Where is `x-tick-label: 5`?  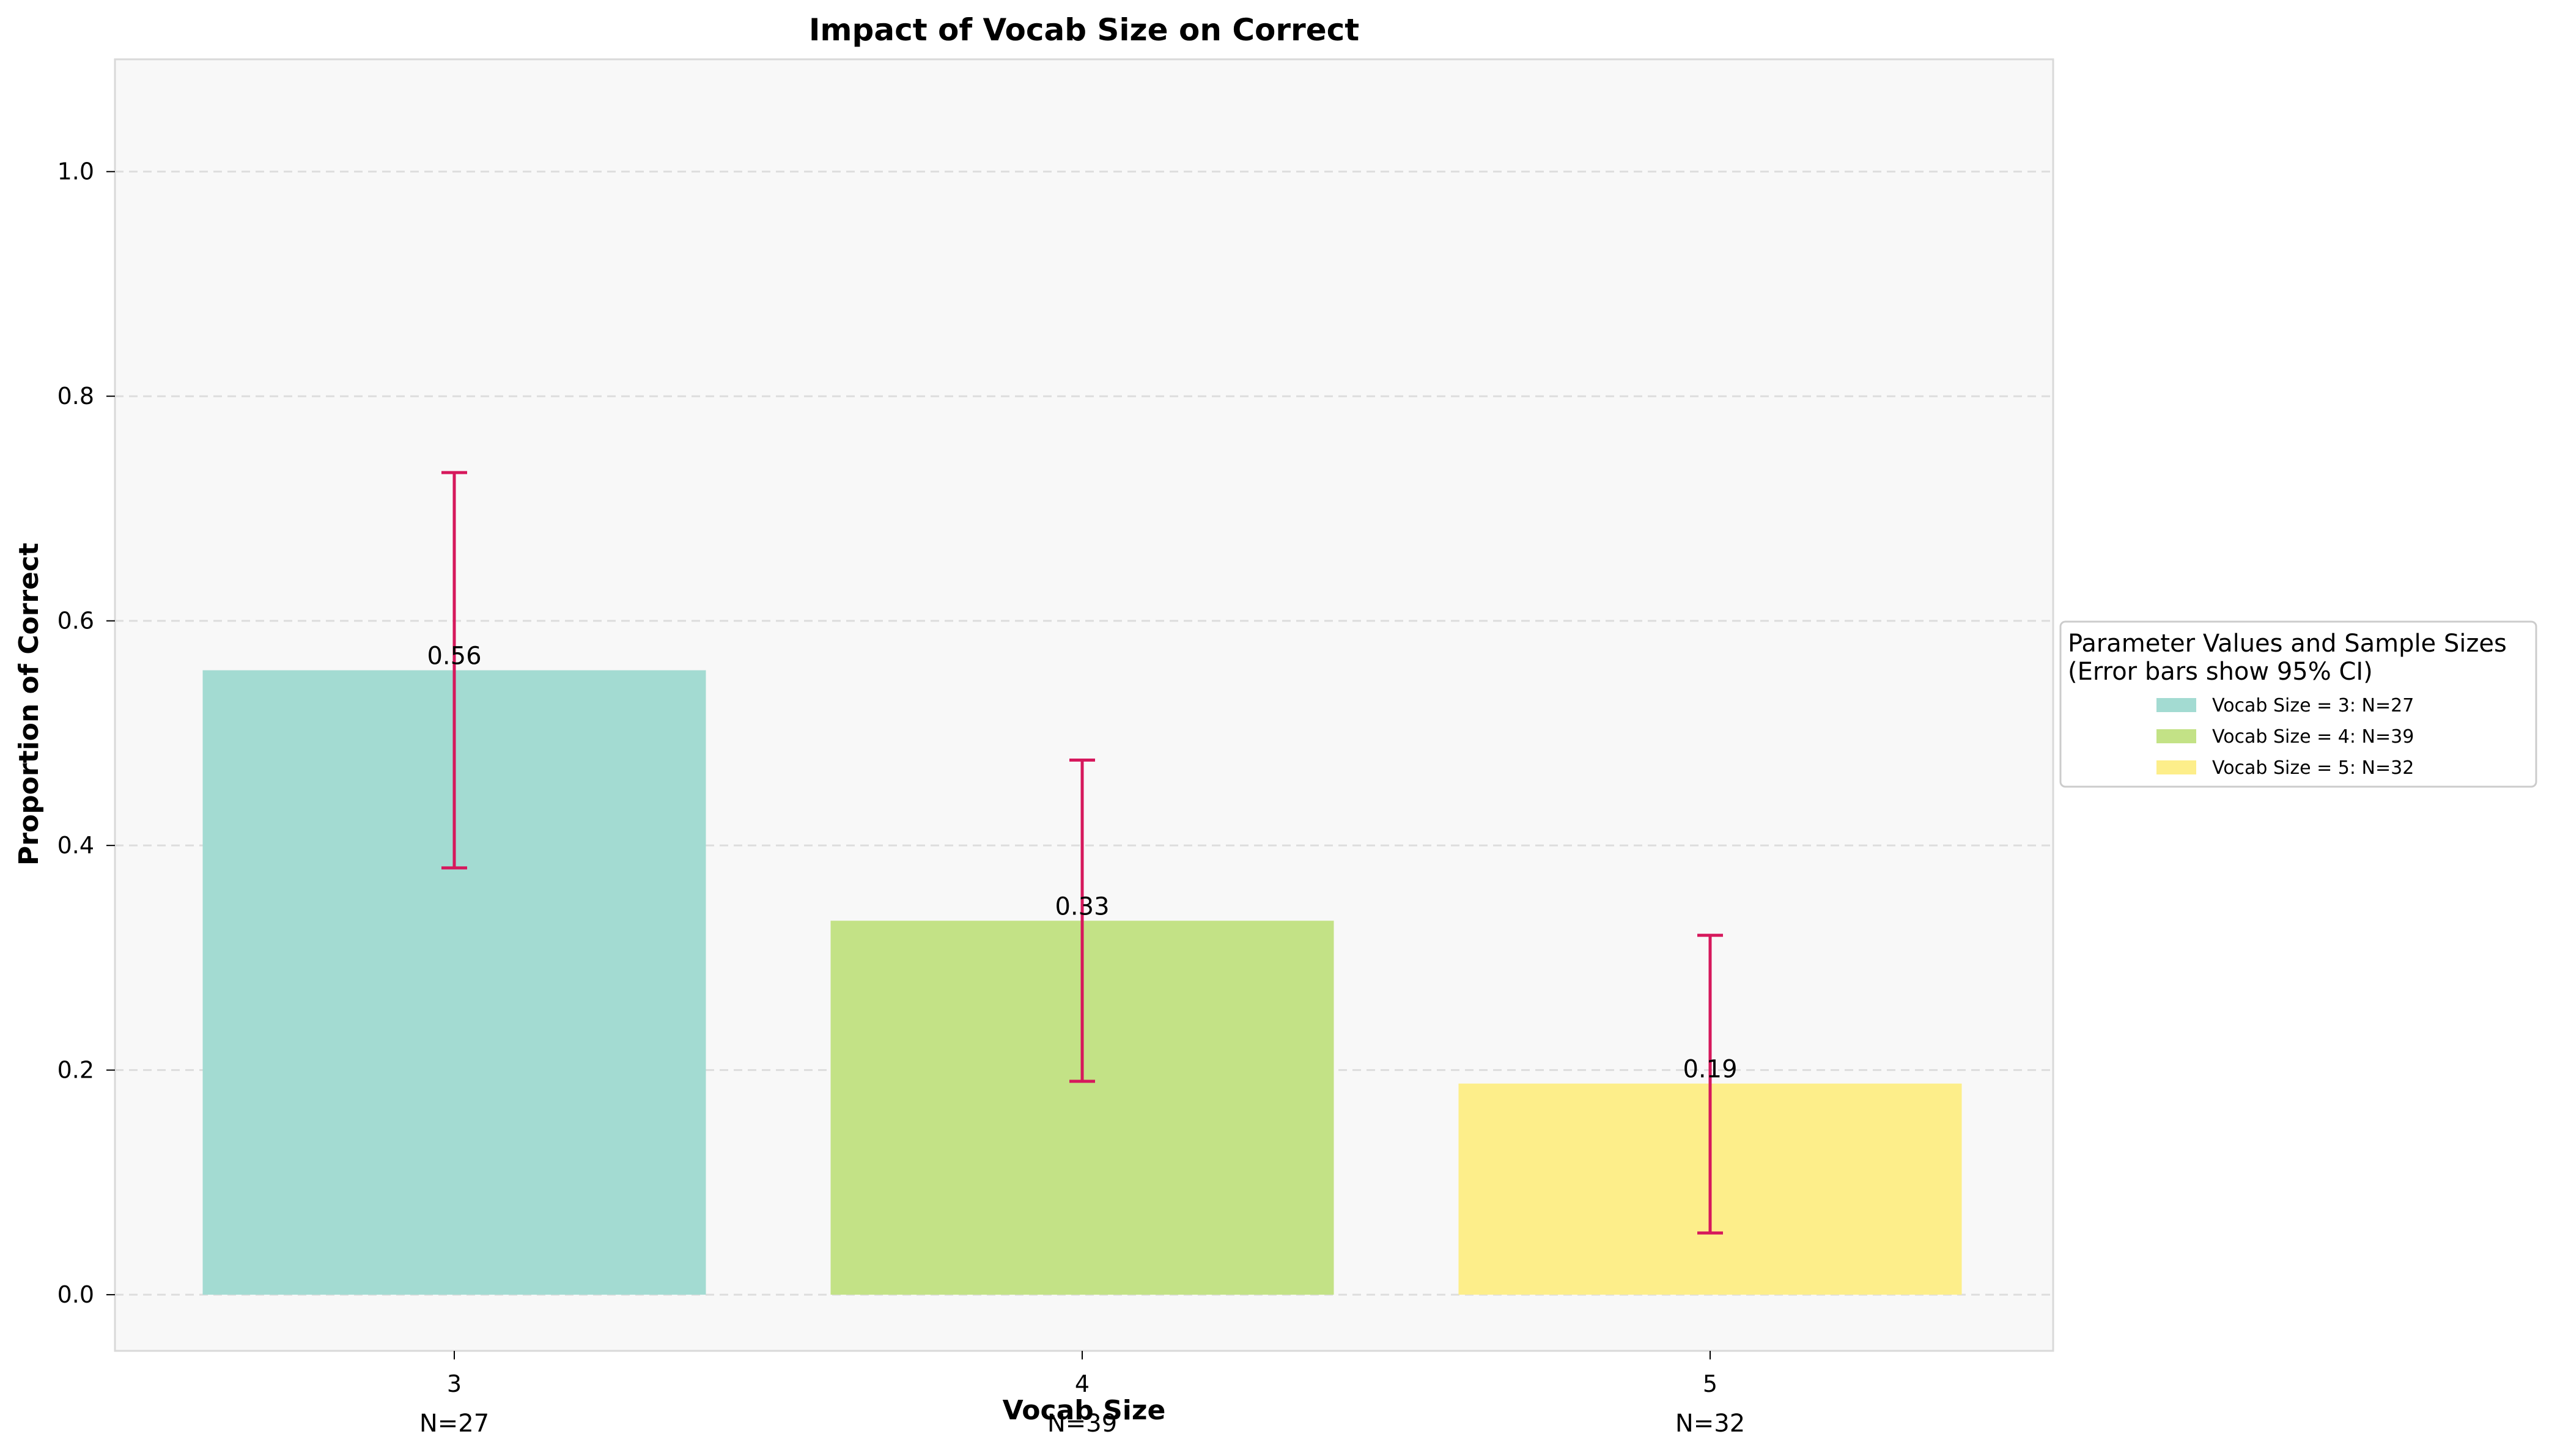 x-tick-label: 5 is located at coordinates (1710, 1383).